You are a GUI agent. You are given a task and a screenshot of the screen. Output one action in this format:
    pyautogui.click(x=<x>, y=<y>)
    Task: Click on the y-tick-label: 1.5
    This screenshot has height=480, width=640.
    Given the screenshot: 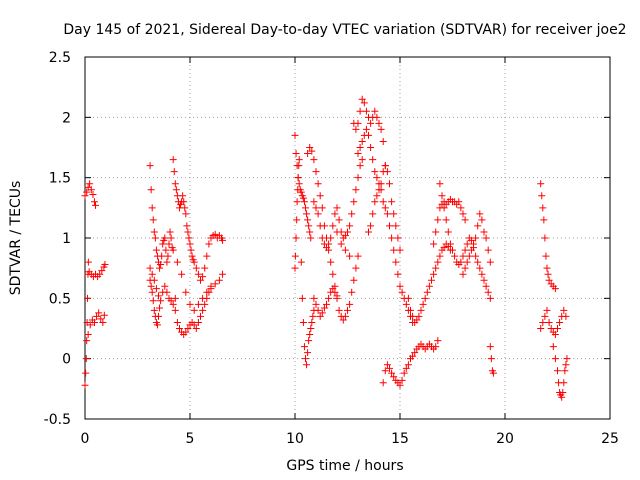 What is the action you would take?
    pyautogui.click(x=60, y=179)
    